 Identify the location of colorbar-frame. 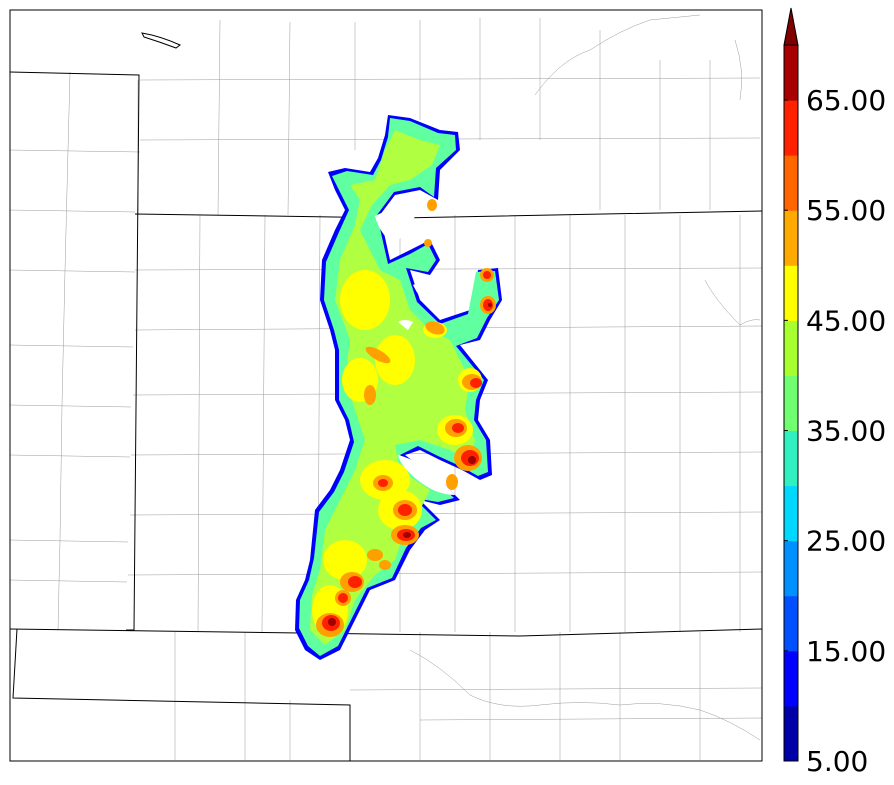
(791, 403).